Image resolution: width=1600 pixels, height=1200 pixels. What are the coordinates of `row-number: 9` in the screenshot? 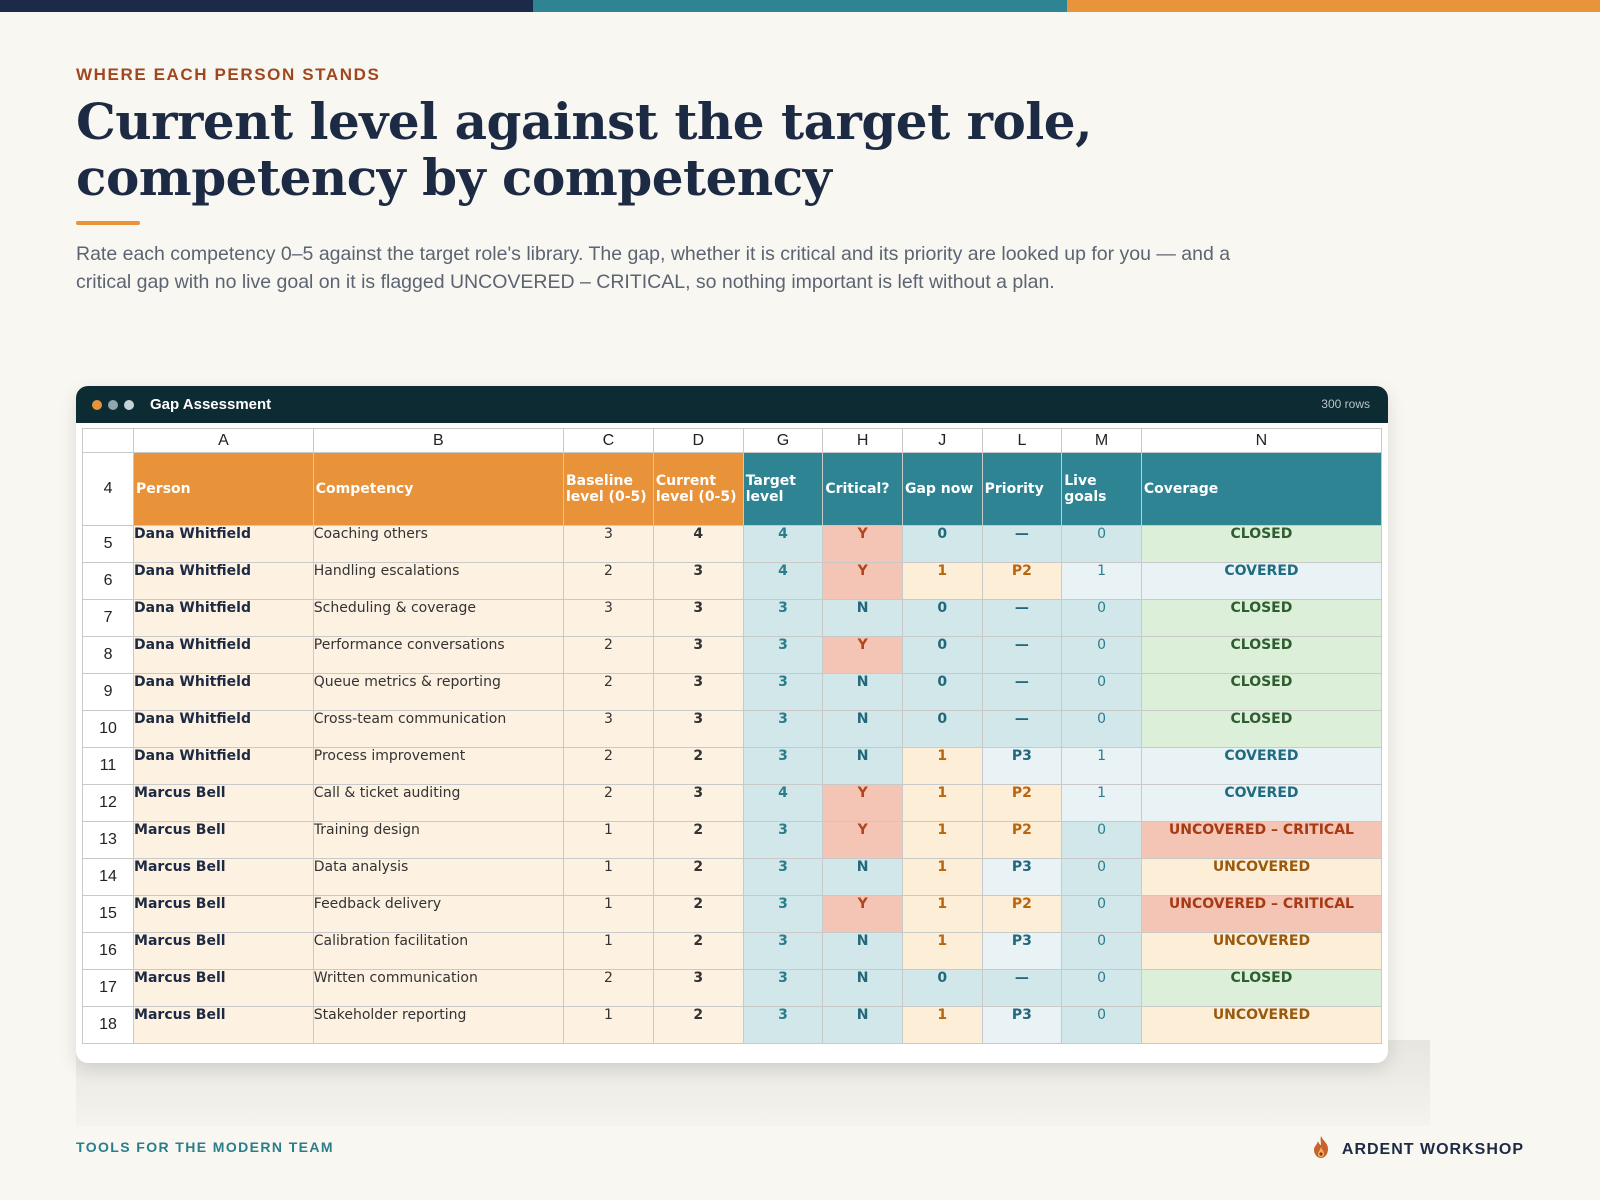 It's located at (108, 692).